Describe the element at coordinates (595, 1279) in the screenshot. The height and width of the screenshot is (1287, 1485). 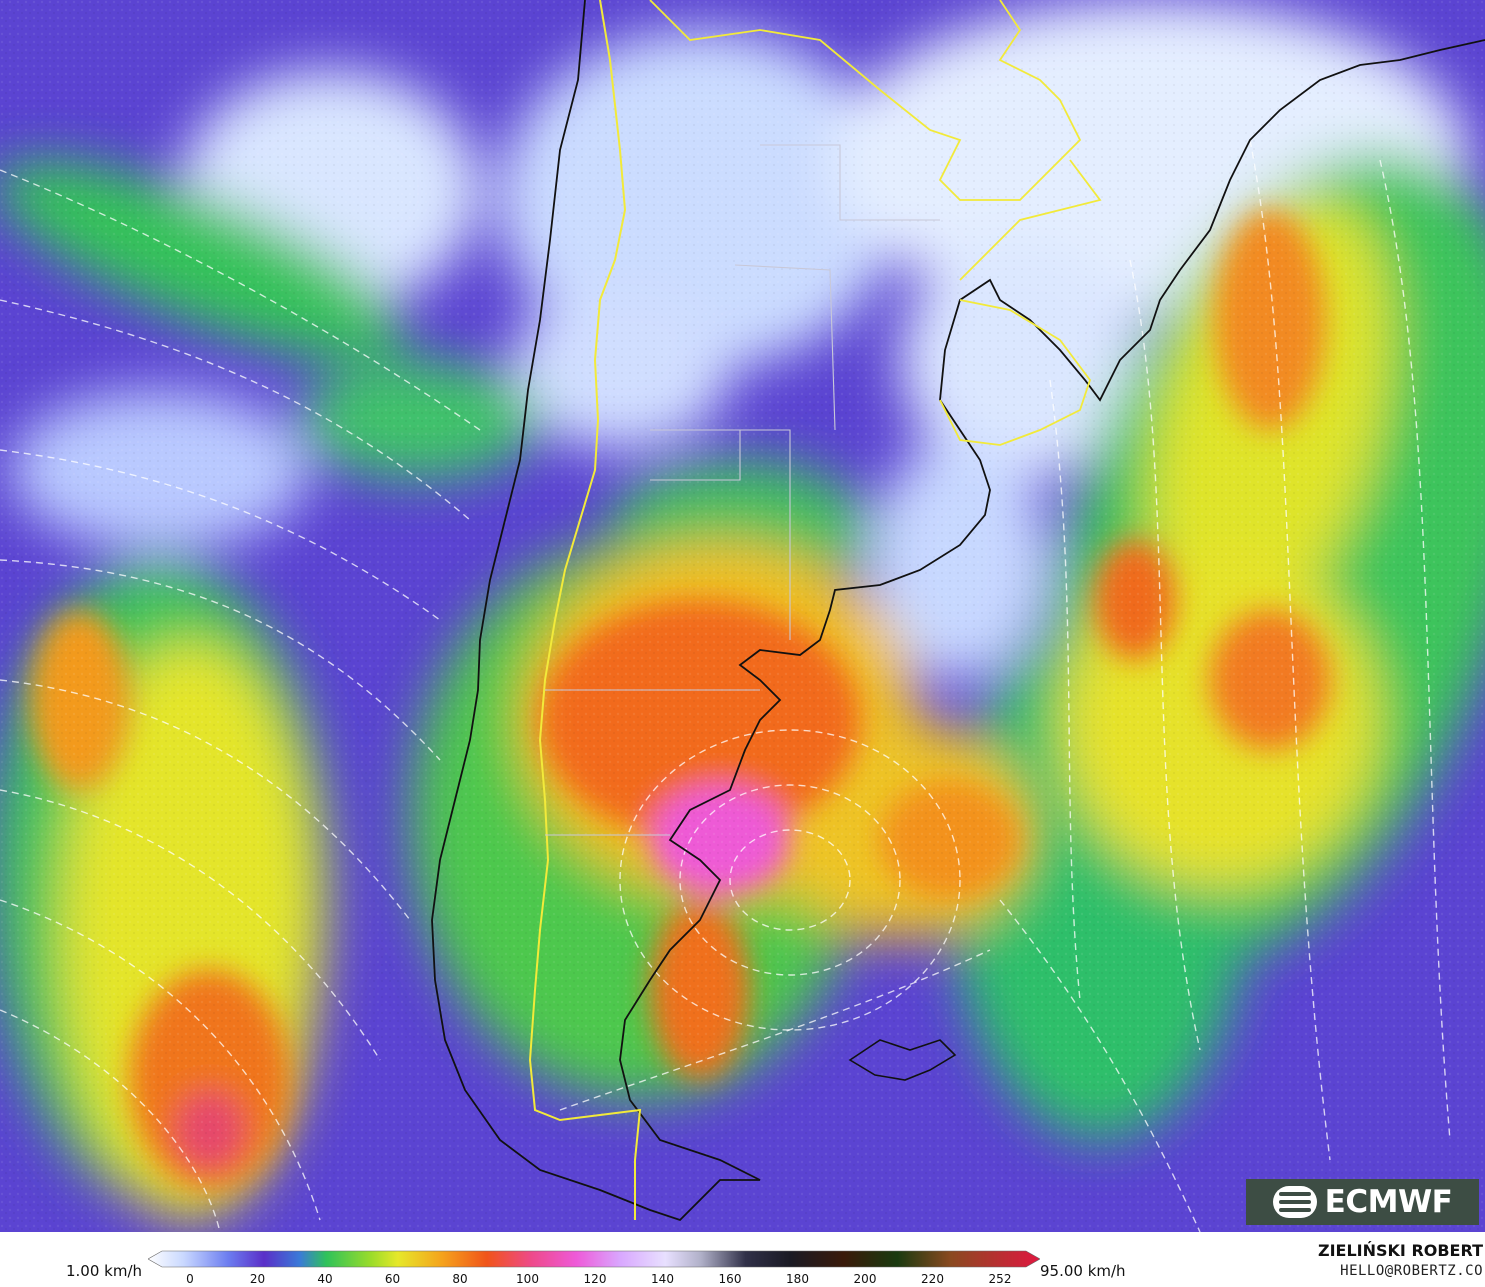
I see `legend-tick-120: 120` at that location.